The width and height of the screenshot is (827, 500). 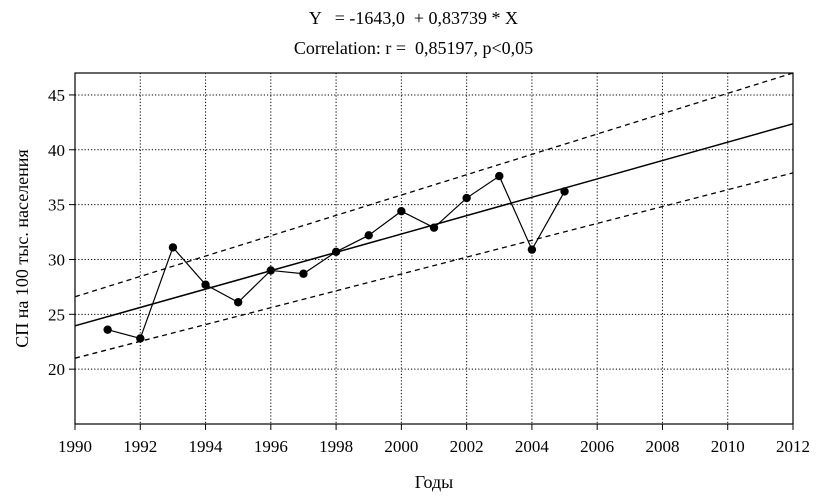 I want to click on chart-title-equation: Y = -1643,0 + 0,83739 * X, so click(x=413, y=18).